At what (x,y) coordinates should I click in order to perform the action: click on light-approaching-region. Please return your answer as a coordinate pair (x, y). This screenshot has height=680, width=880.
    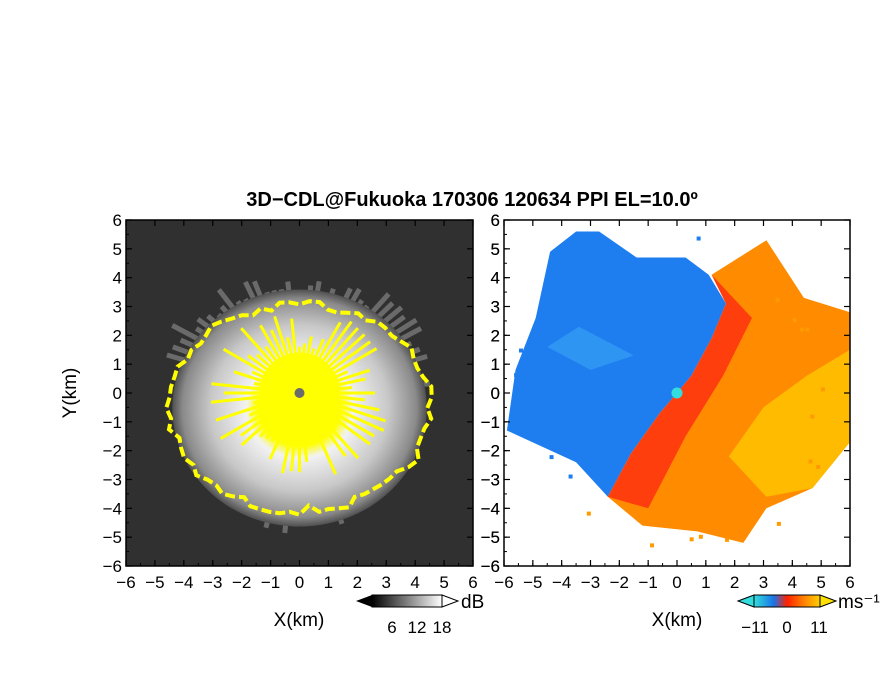
    Looking at the image, I should click on (590, 348).